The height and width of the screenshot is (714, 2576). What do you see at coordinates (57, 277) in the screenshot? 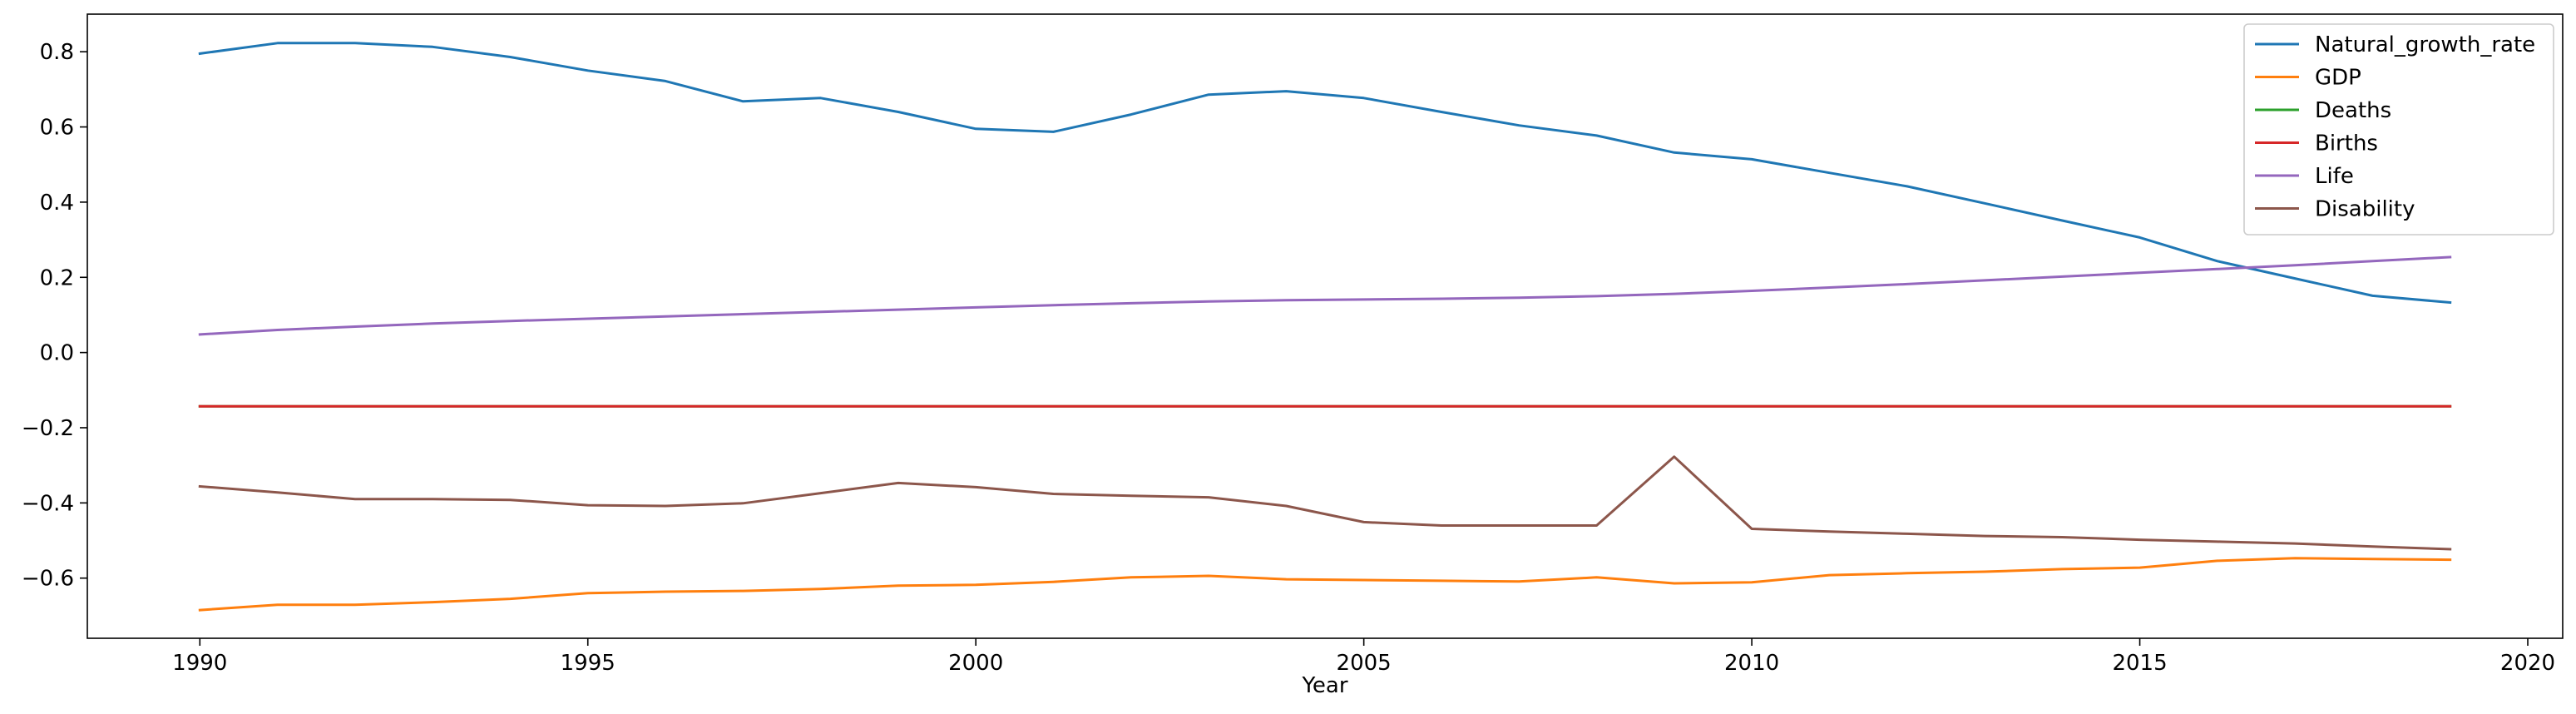
I see `y-tick-label: 0.2` at bounding box center [57, 277].